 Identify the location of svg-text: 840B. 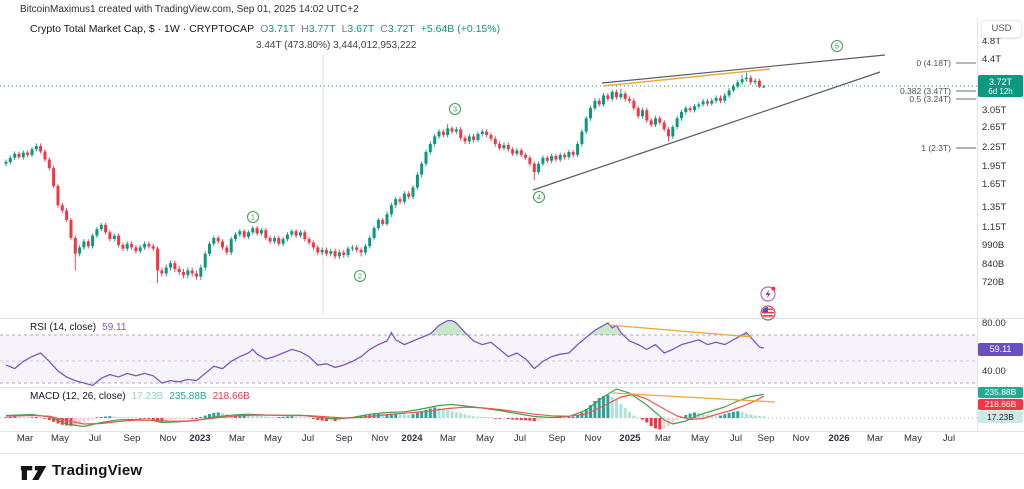
(993, 264).